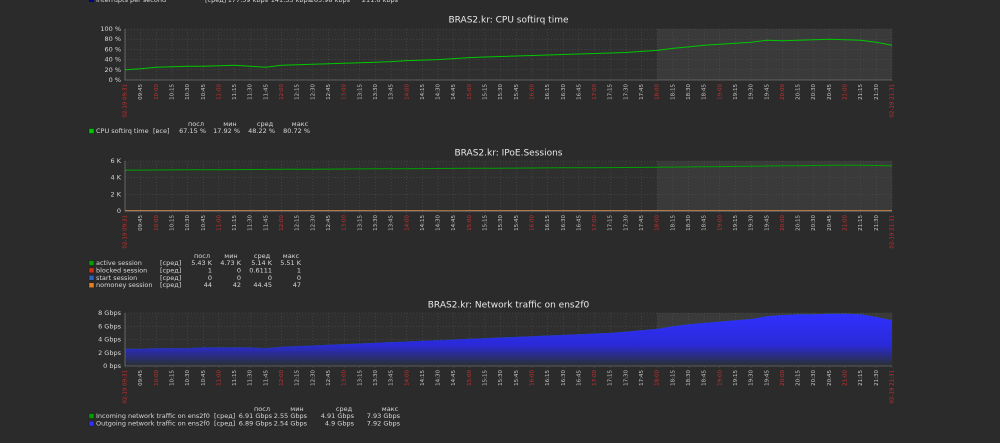 The width and height of the screenshot is (1000, 443). I want to click on x-tick-label: 19:15, so click(736, 92).